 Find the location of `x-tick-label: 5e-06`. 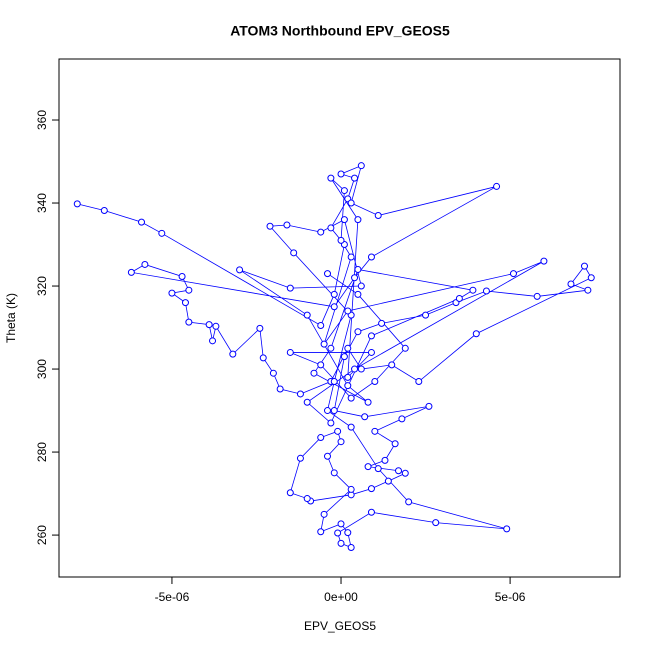

x-tick-label: 5e-06 is located at coordinates (510, 597).